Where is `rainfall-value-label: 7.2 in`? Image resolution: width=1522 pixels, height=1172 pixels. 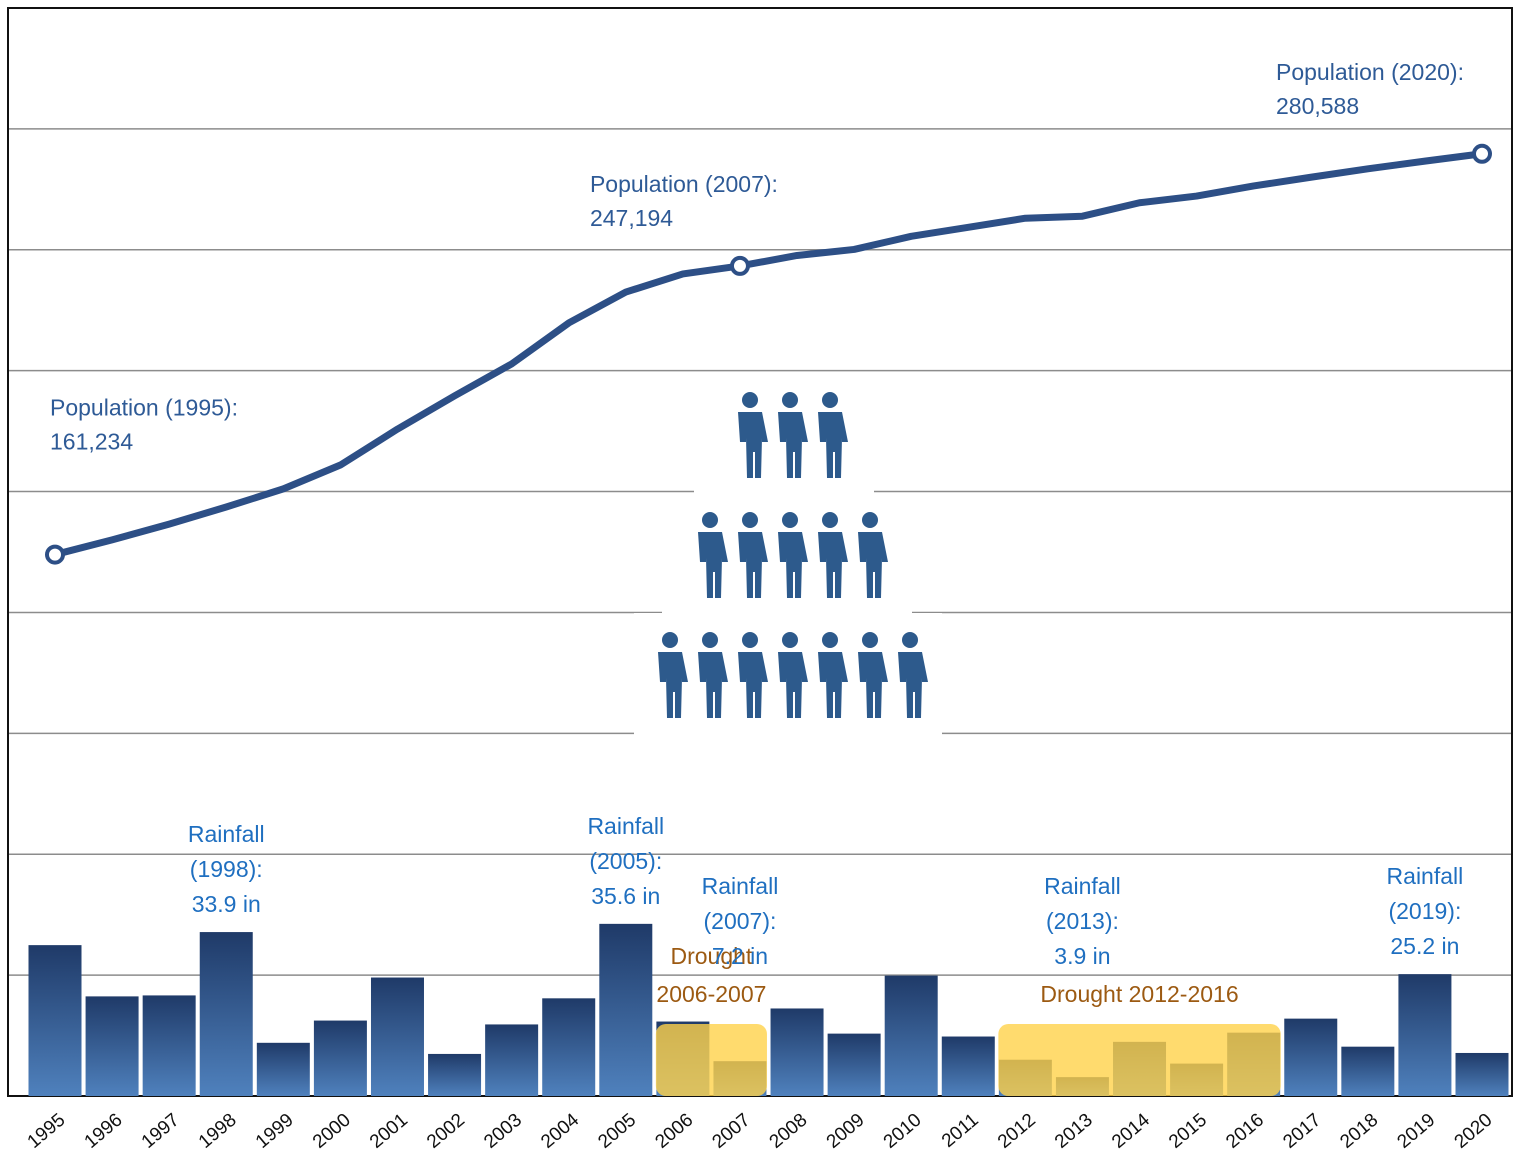 rainfall-value-label: 7.2 in is located at coordinates (740, 956).